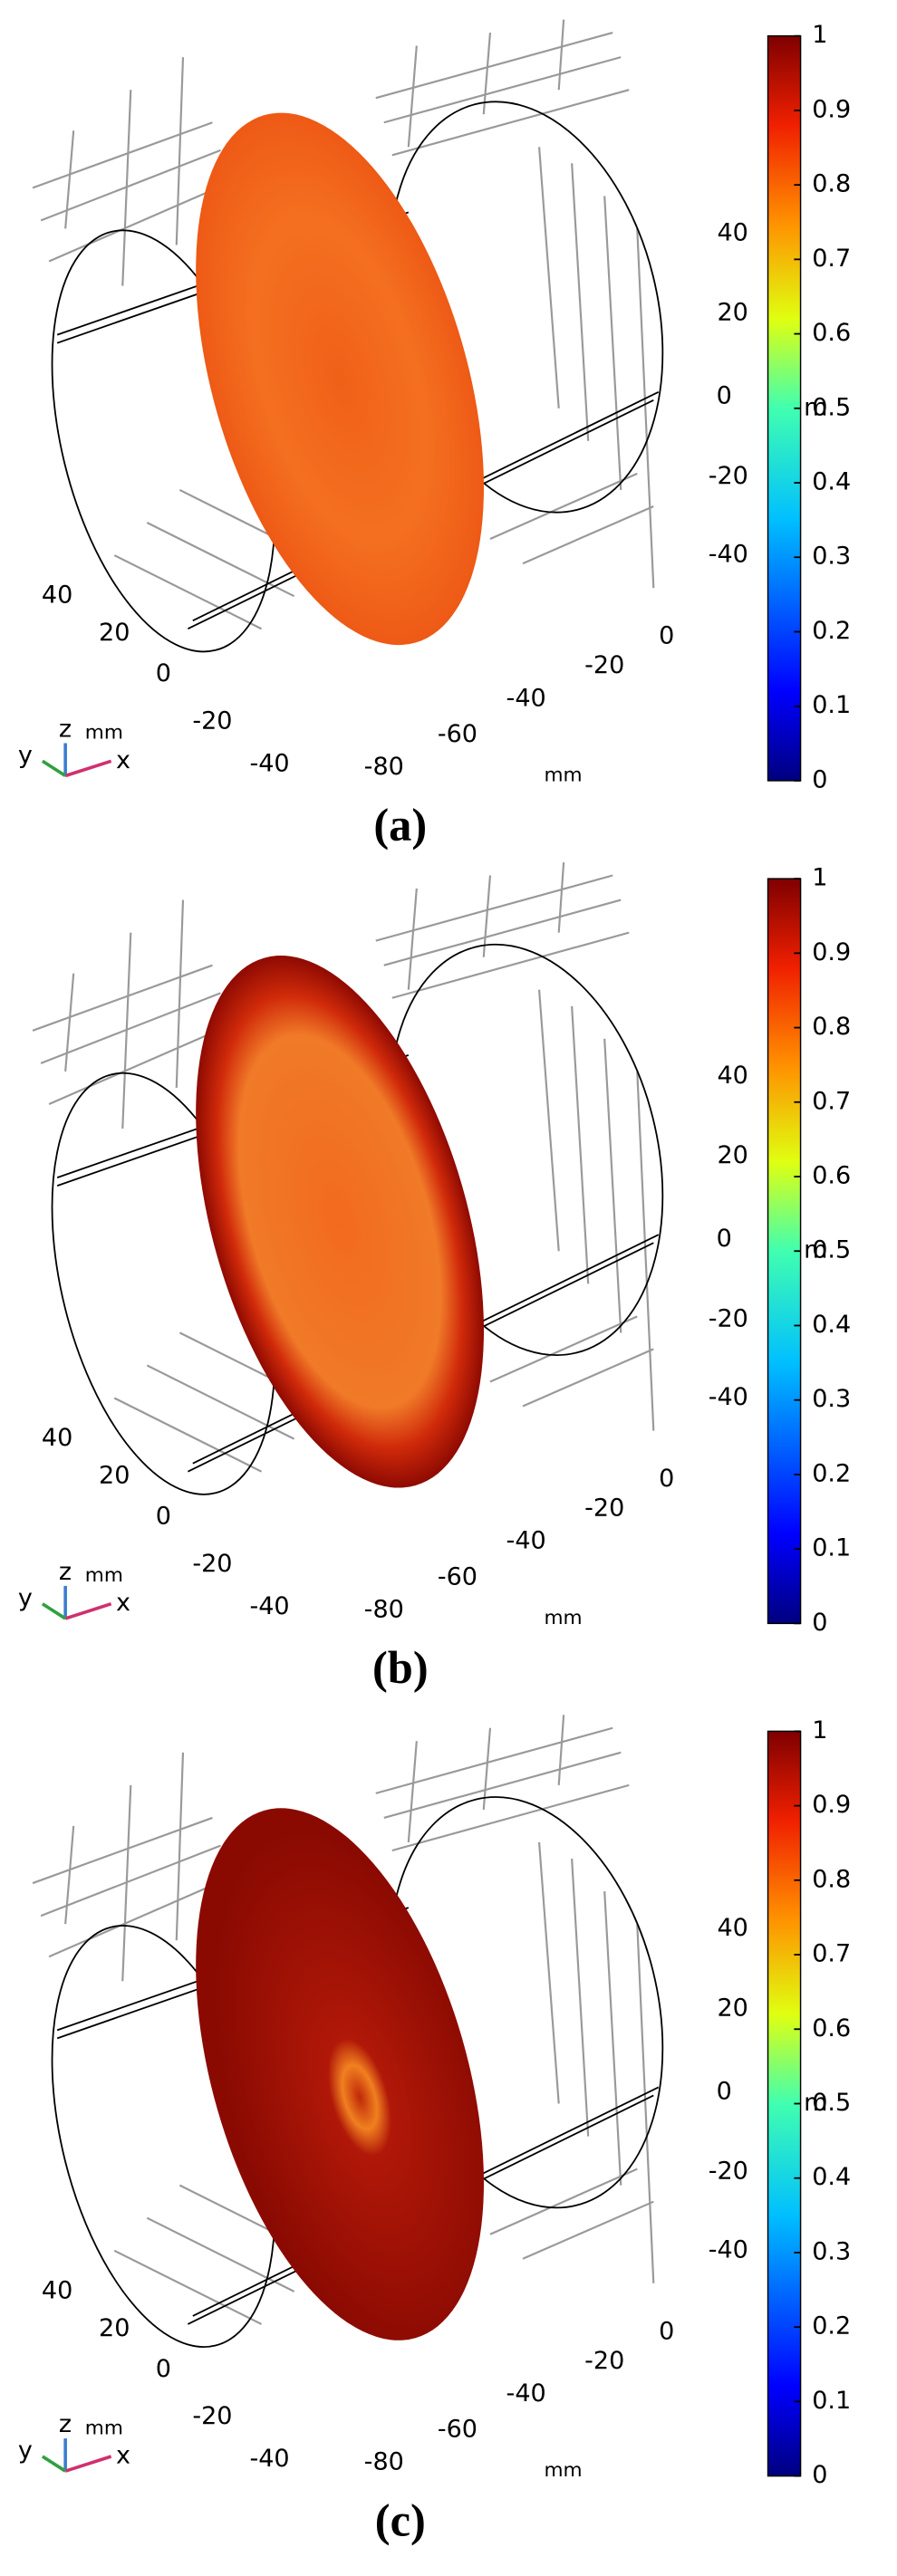 The image size is (897, 2576). Describe the element at coordinates (831, 407) in the screenshot. I see `colorbar-tick-label: 0.5` at that location.